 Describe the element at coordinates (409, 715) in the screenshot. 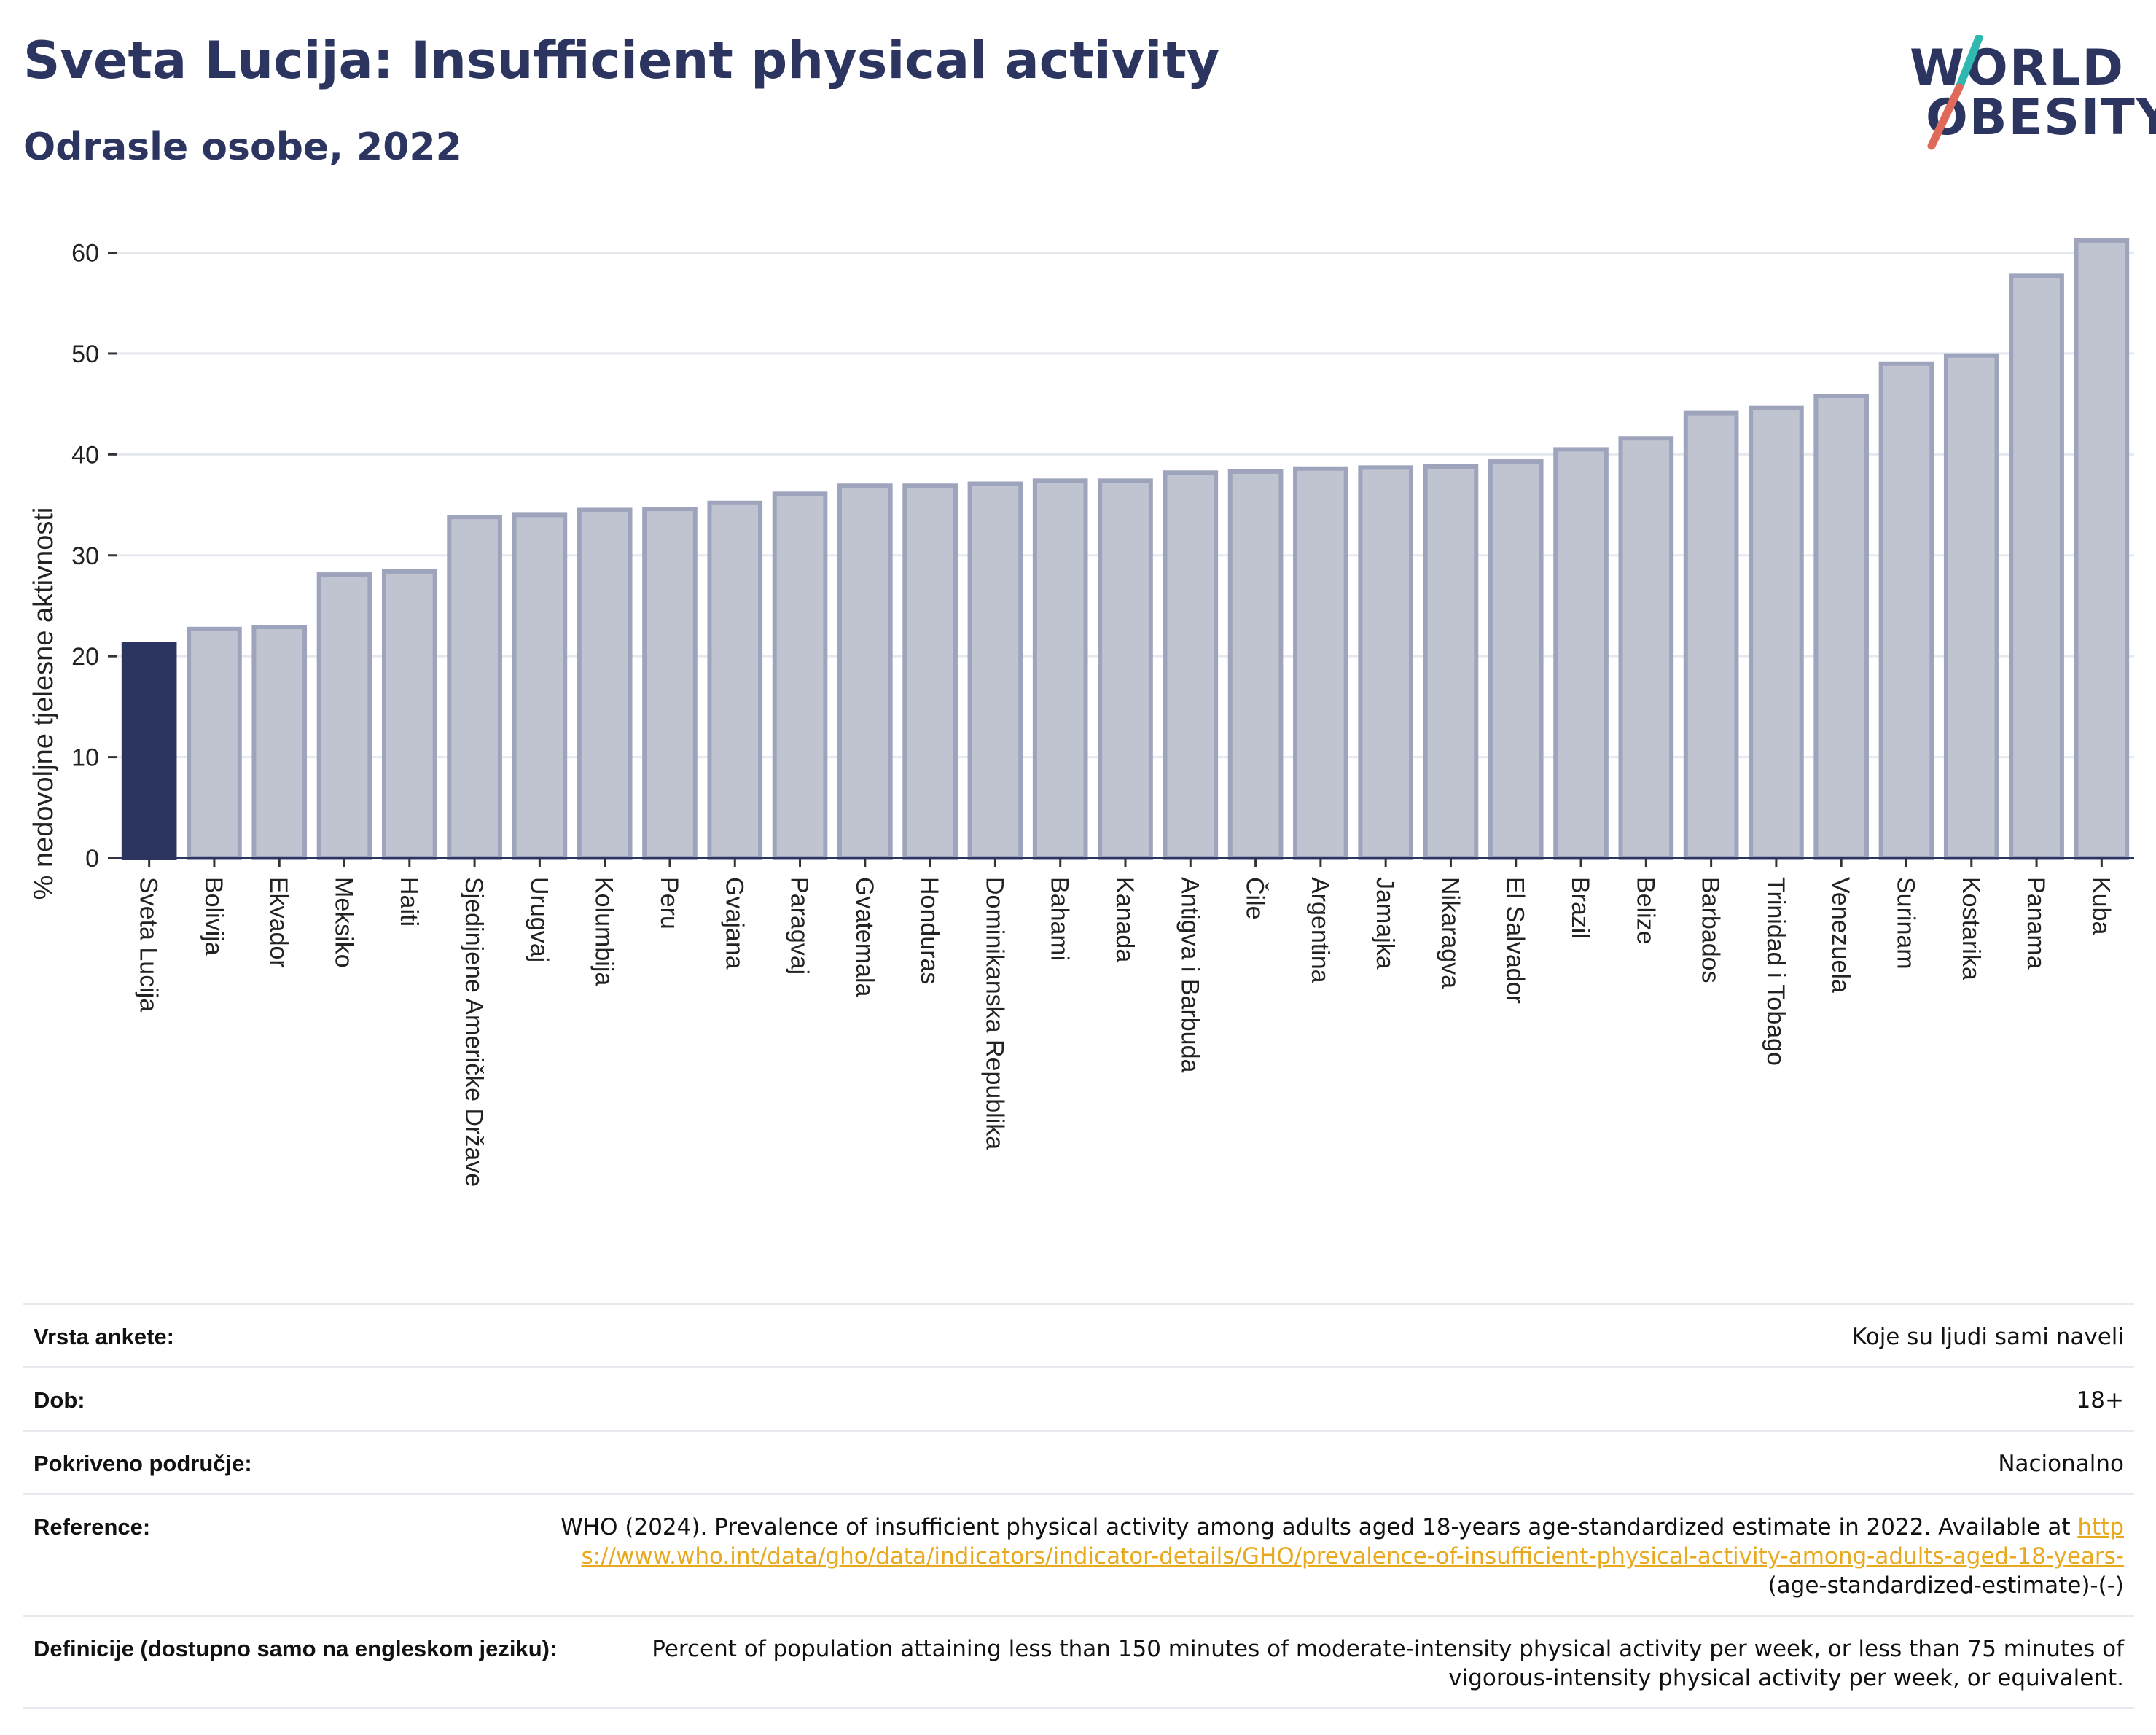

I see `bar-haiti` at that location.